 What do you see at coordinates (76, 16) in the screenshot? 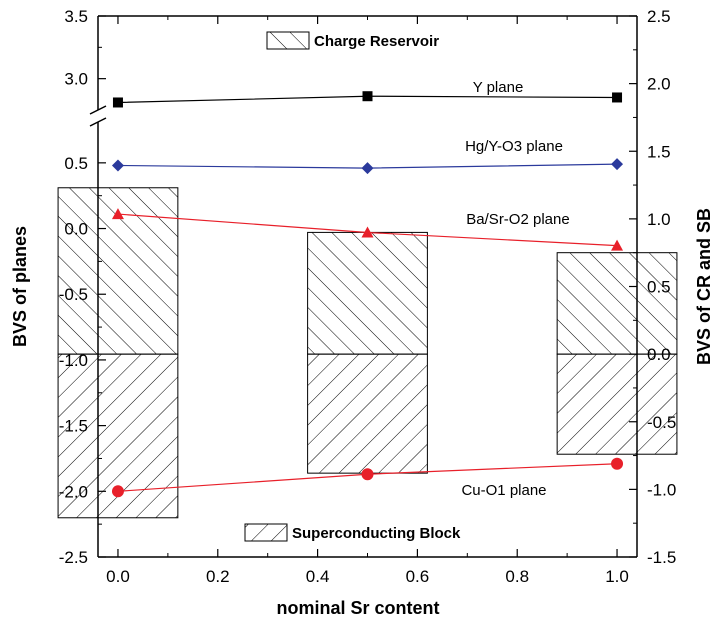
I see `y-left-tick-label: 3.5` at bounding box center [76, 16].